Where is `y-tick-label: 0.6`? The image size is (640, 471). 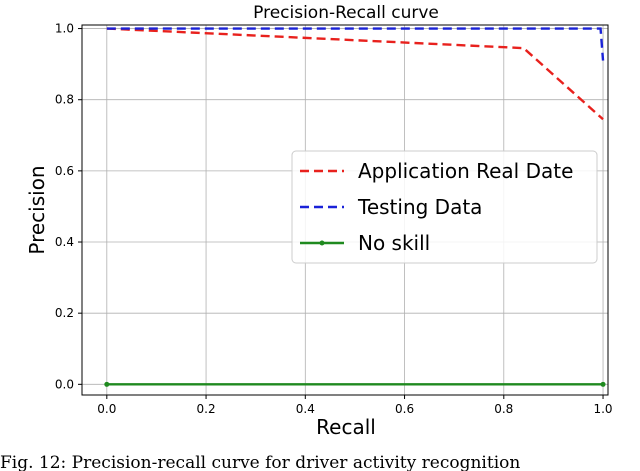
y-tick-label: 0.6 is located at coordinates (64, 171).